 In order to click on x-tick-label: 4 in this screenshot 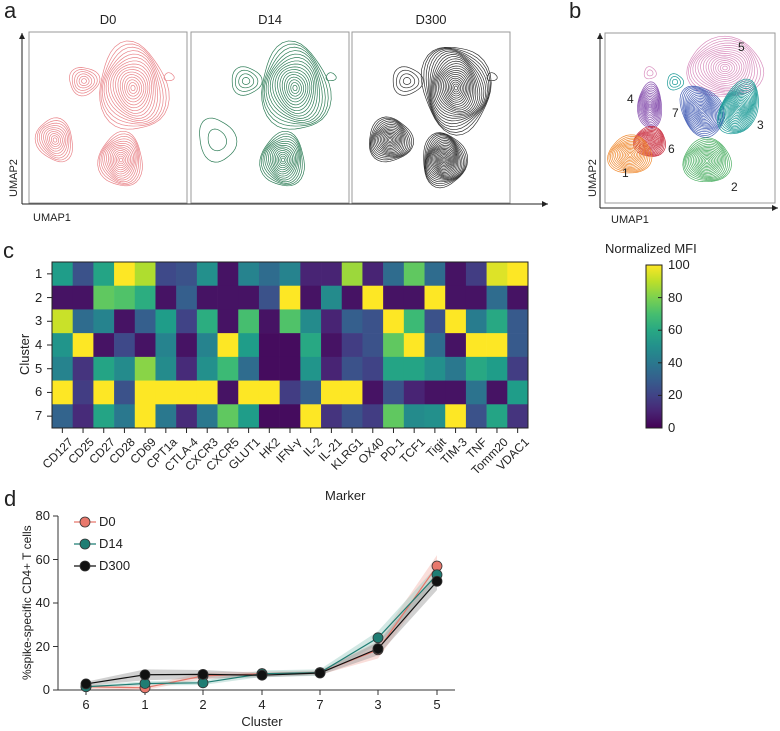, I will do `click(262, 704)`.